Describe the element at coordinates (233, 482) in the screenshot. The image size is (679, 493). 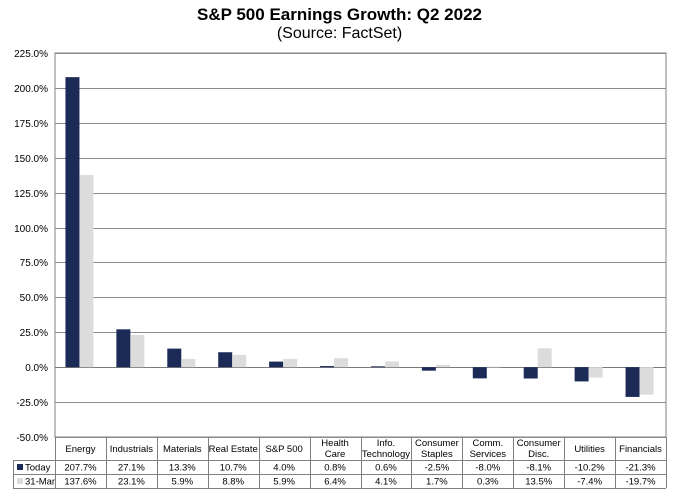
I see `data-label: 8.8%` at that location.